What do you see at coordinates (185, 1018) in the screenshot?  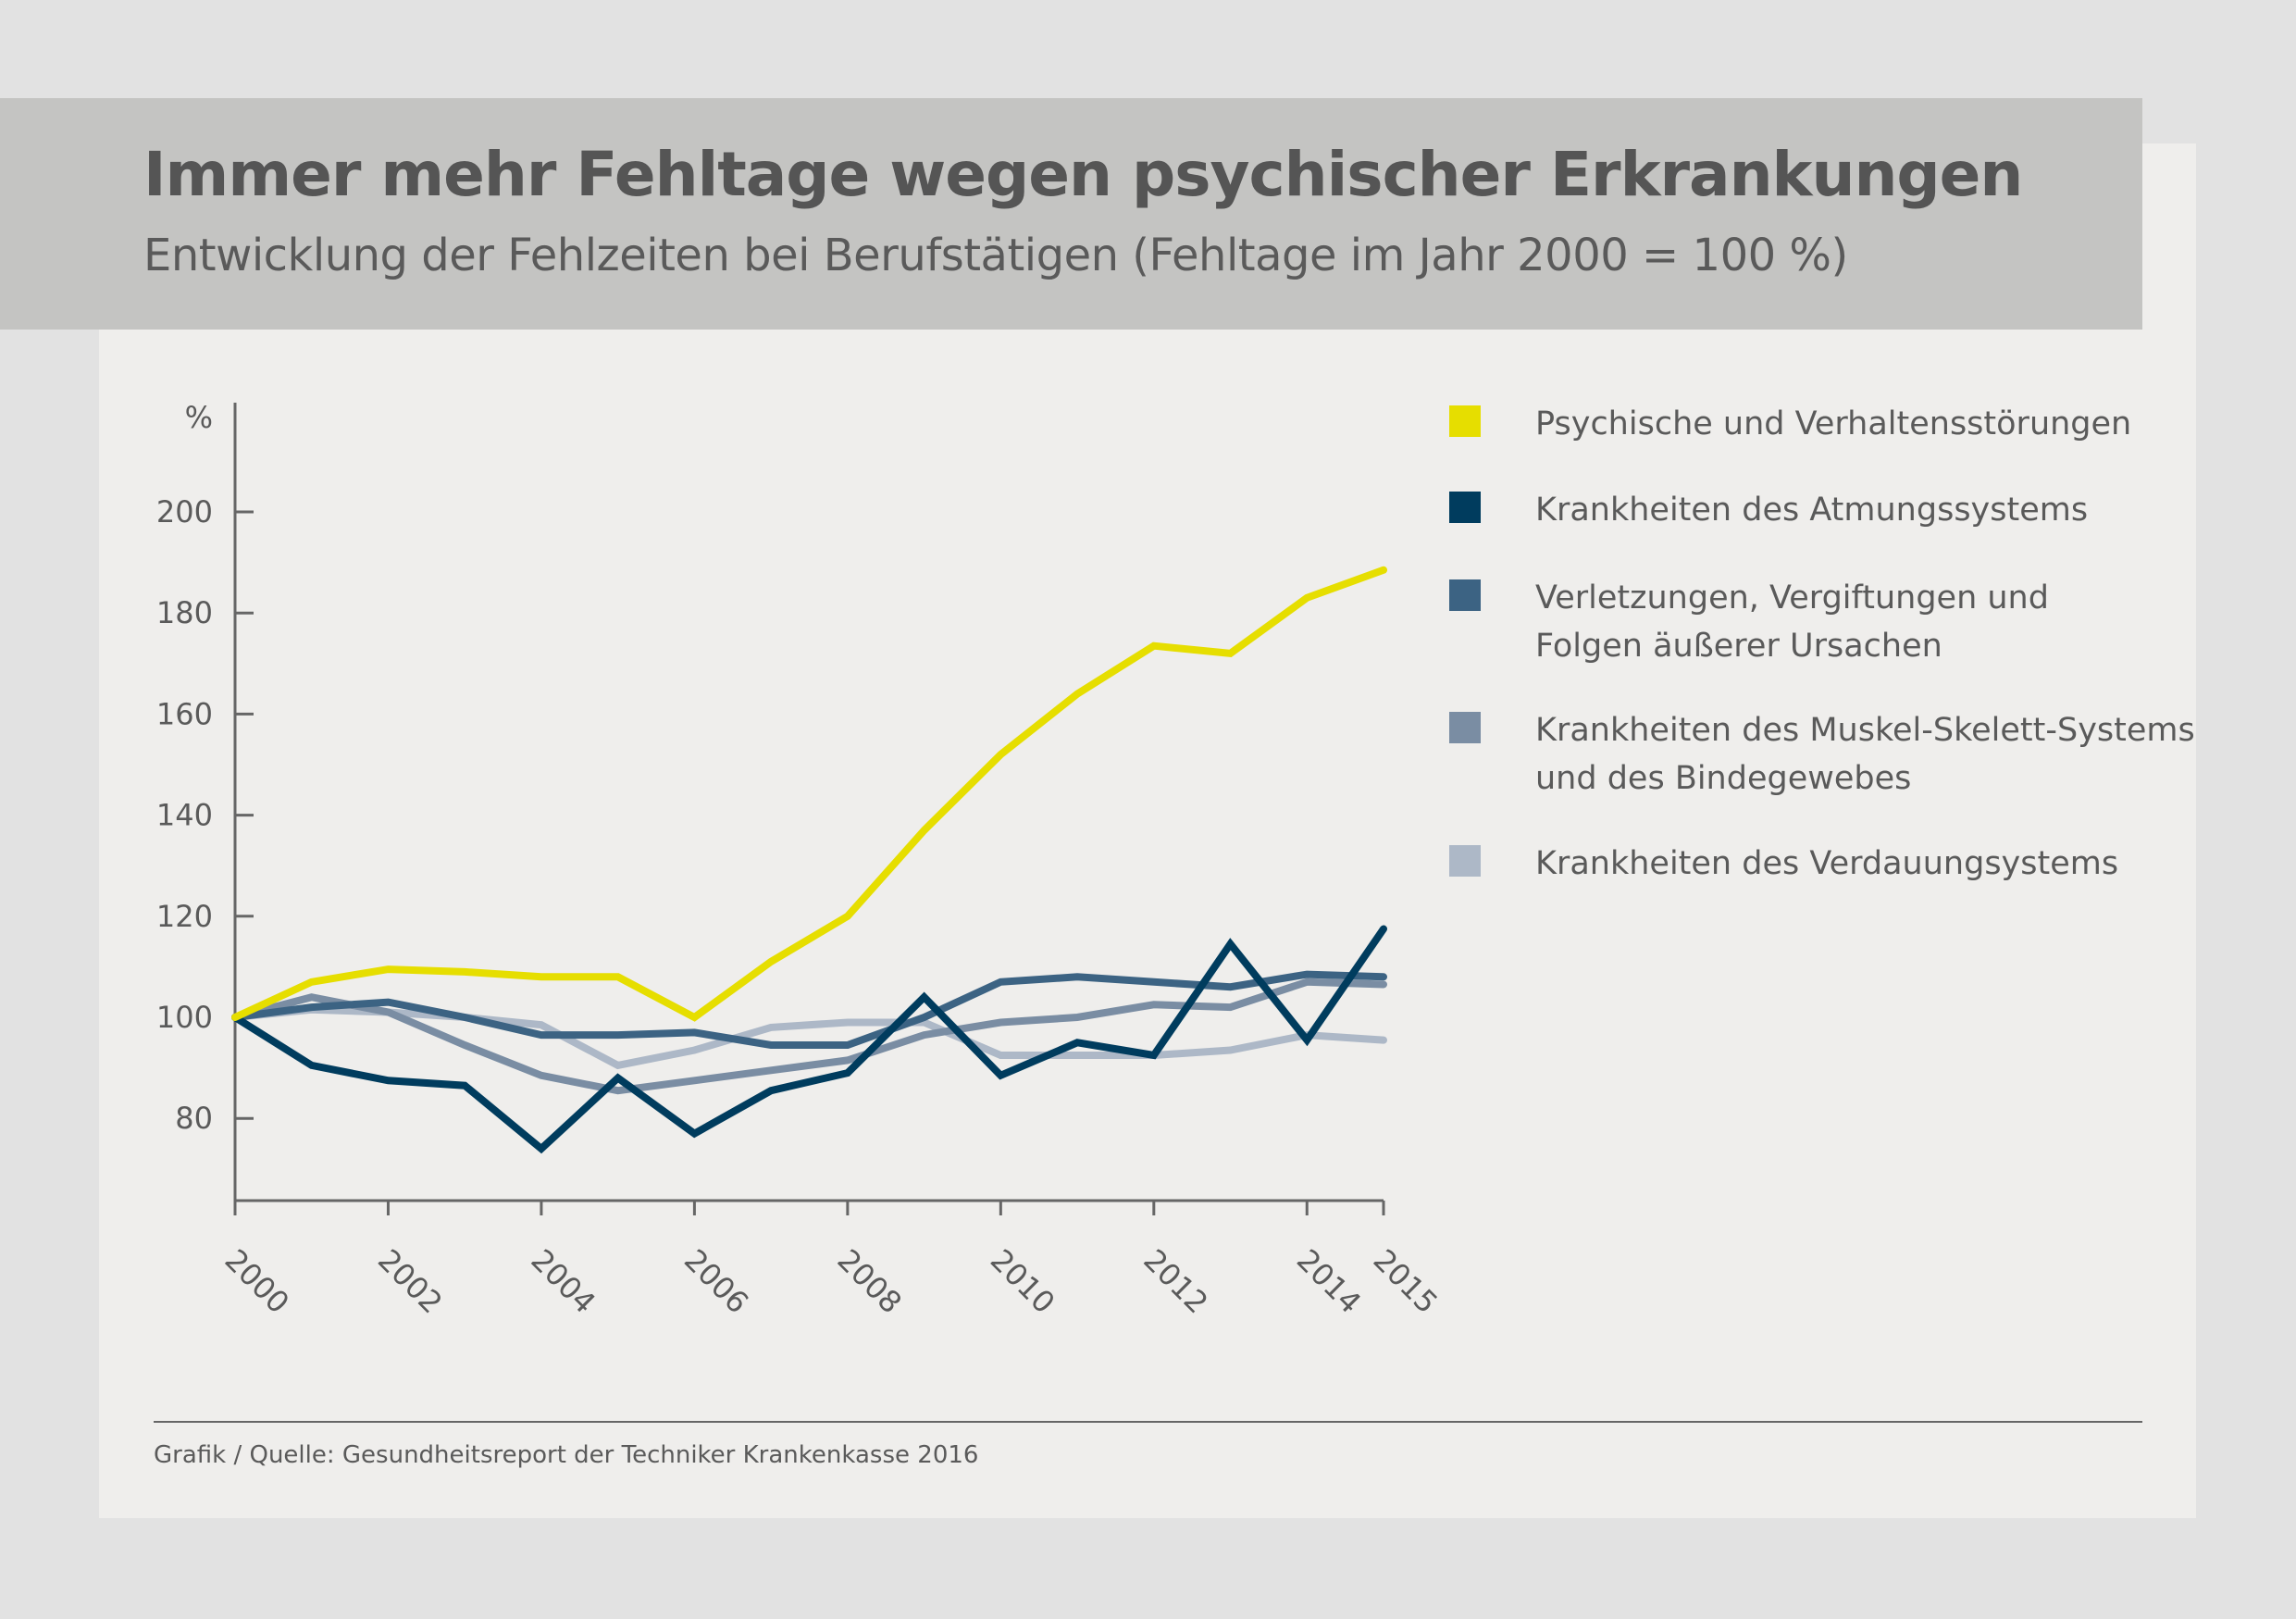 I see `y-tick-label: 100` at bounding box center [185, 1018].